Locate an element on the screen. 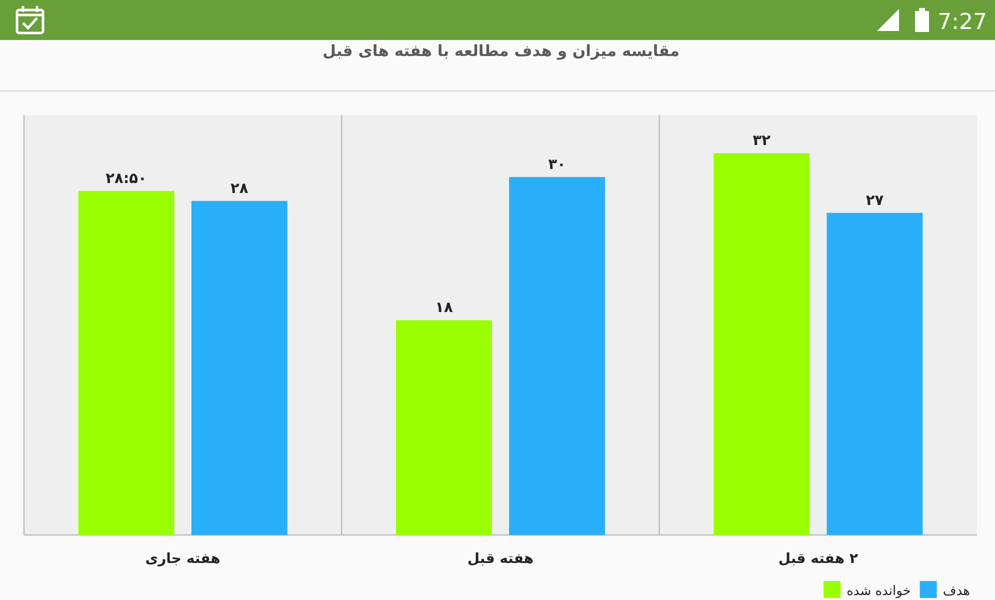 This screenshot has height=600, width=995. annotation: 7:27 is located at coordinates (962, 22).